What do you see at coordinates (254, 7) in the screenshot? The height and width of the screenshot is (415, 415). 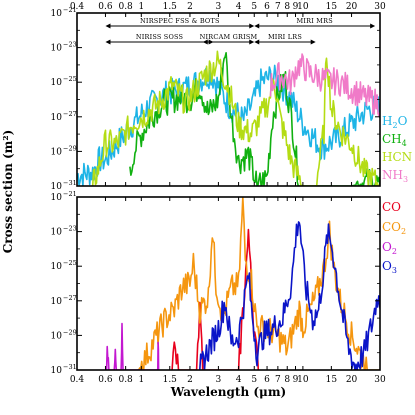 I see `x-tick-label-top: 5` at bounding box center [254, 7].